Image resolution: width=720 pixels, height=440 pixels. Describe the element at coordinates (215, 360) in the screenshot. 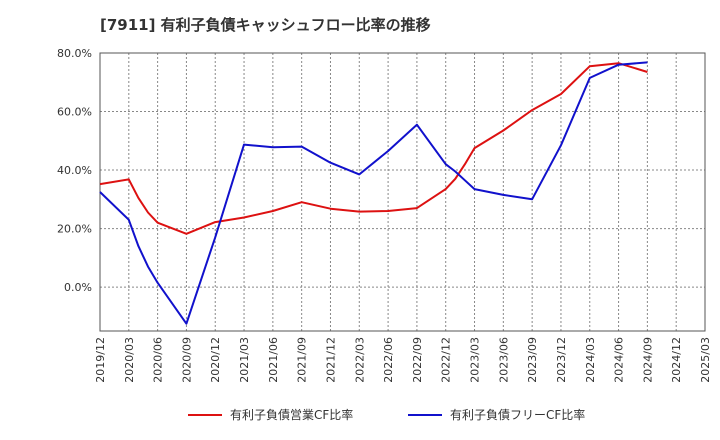

I see `x-tick-label: 2020/12` at that location.